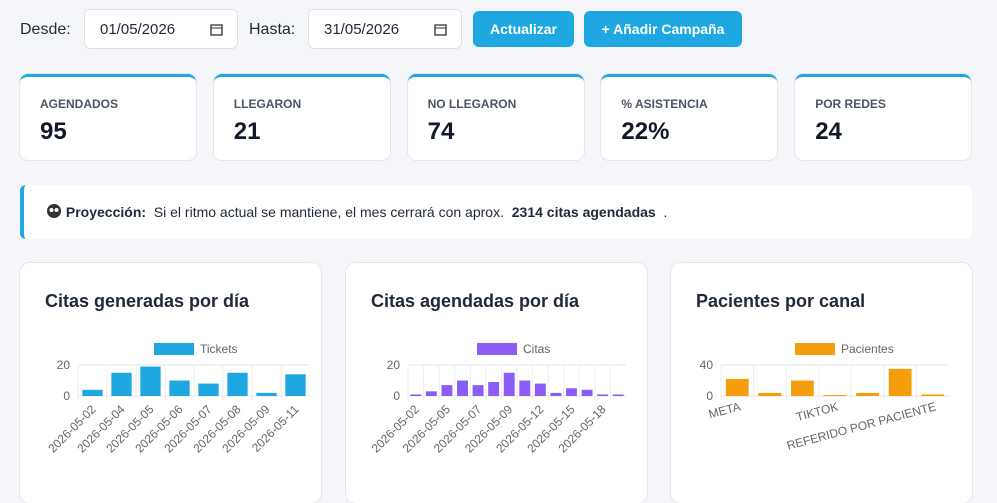 This screenshot has width=997, height=503. Describe the element at coordinates (475, 301) in the screenshot. I see `chart-title: Citas agendadas por día` at that location.